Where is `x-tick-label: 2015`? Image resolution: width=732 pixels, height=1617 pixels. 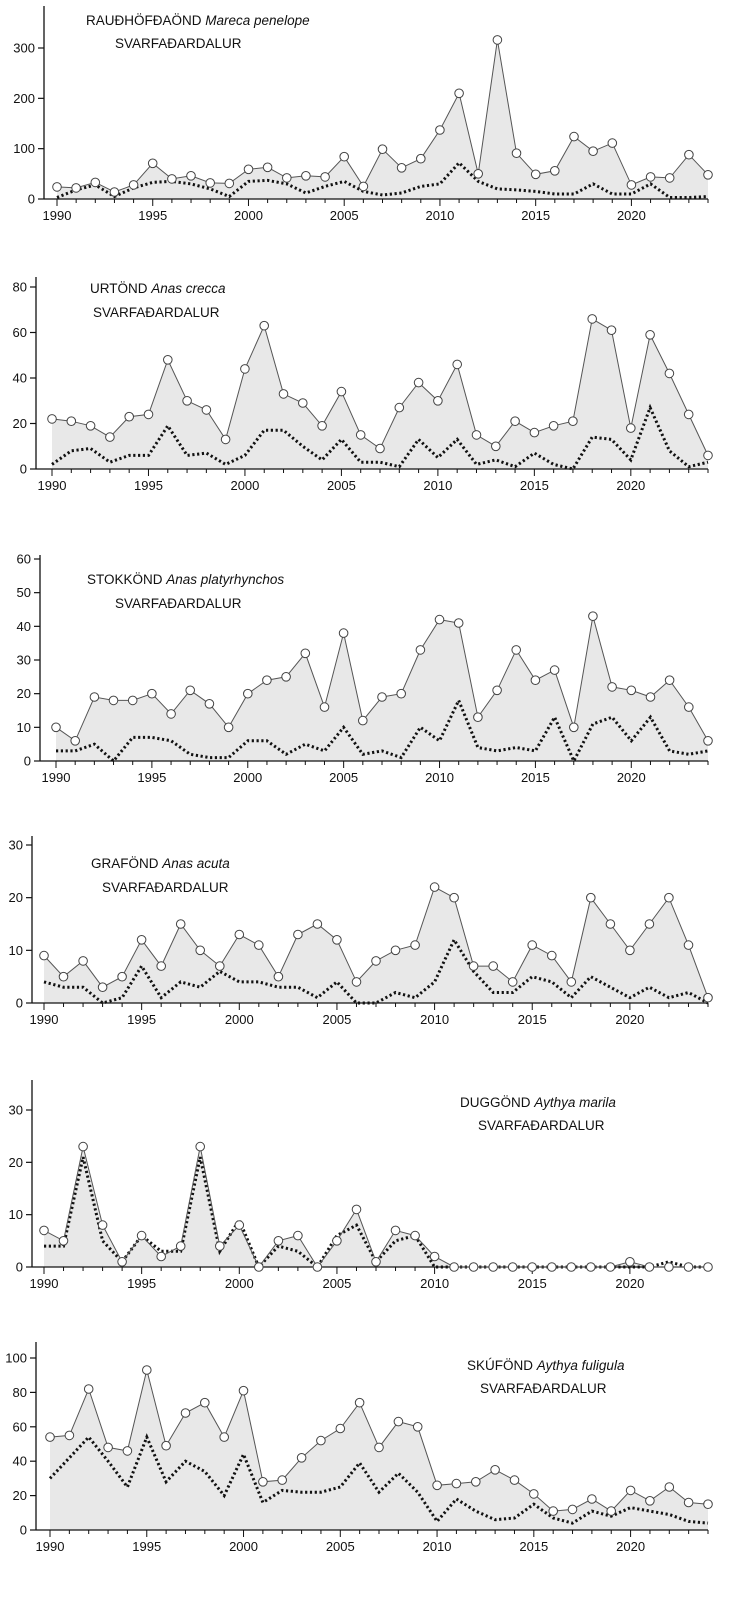
x-tick-label: 2015 is located at coordinates (532, 1019).